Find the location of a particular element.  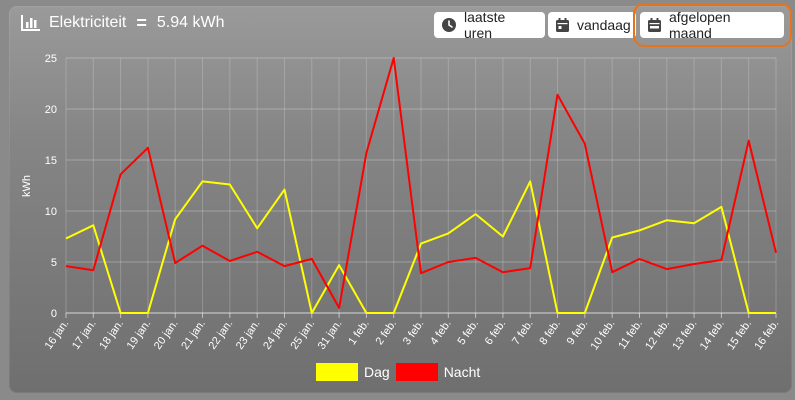

total-value: 5.94 kWh is located at coordinates (190, 22).